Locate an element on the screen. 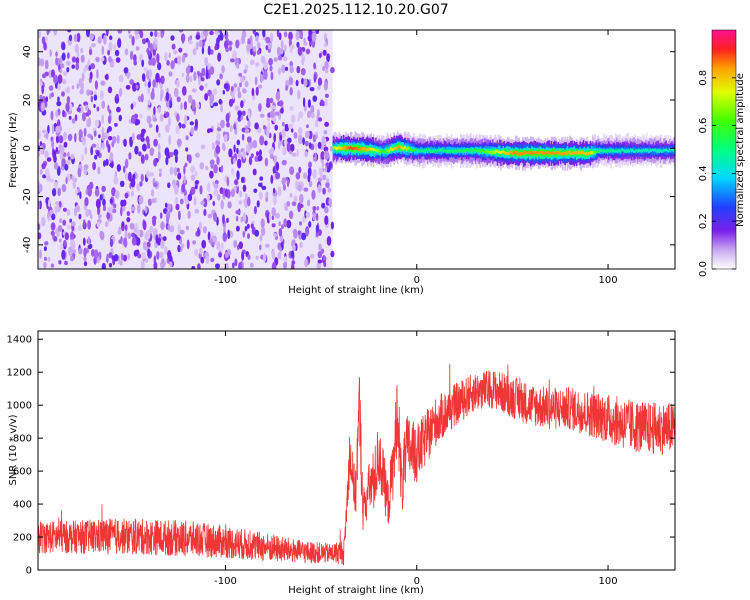 The width and height of the screenshot is (750, 600). y-tick-label: 1000 is located at coordinates (19, 406).